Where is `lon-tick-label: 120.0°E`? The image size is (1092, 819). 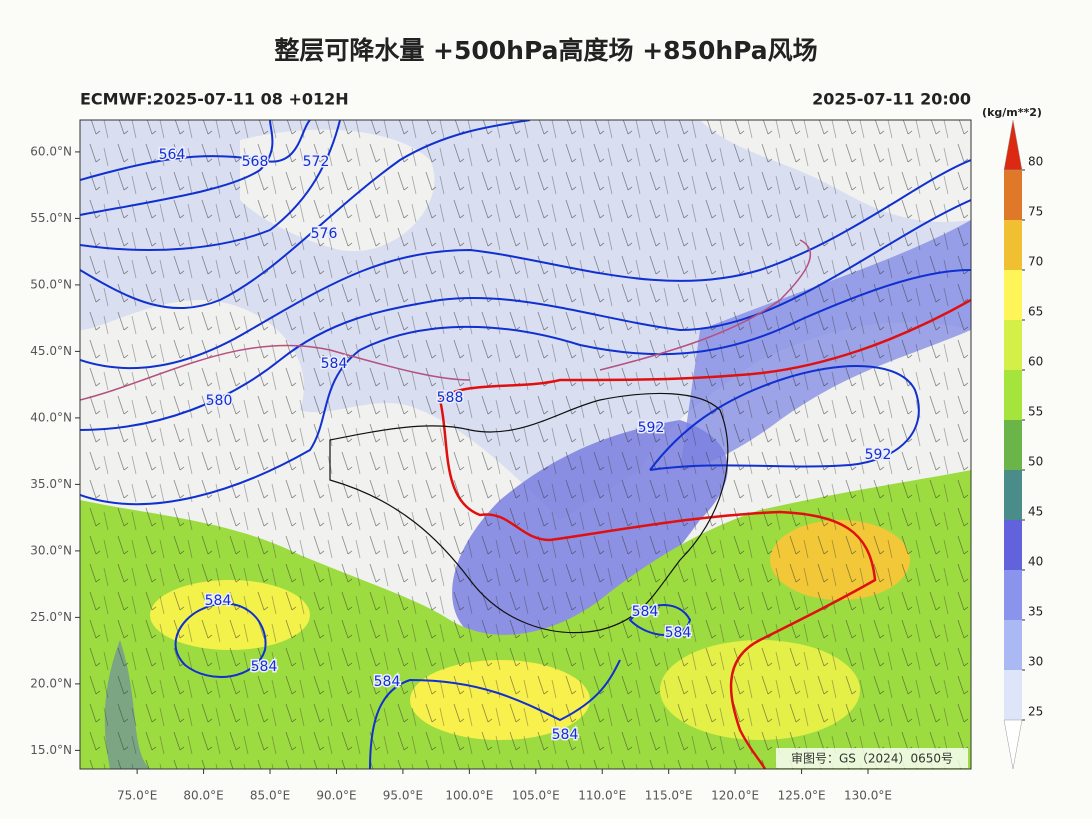 lon-tick-label: 120.0°E is located at coordinates (735, 796).